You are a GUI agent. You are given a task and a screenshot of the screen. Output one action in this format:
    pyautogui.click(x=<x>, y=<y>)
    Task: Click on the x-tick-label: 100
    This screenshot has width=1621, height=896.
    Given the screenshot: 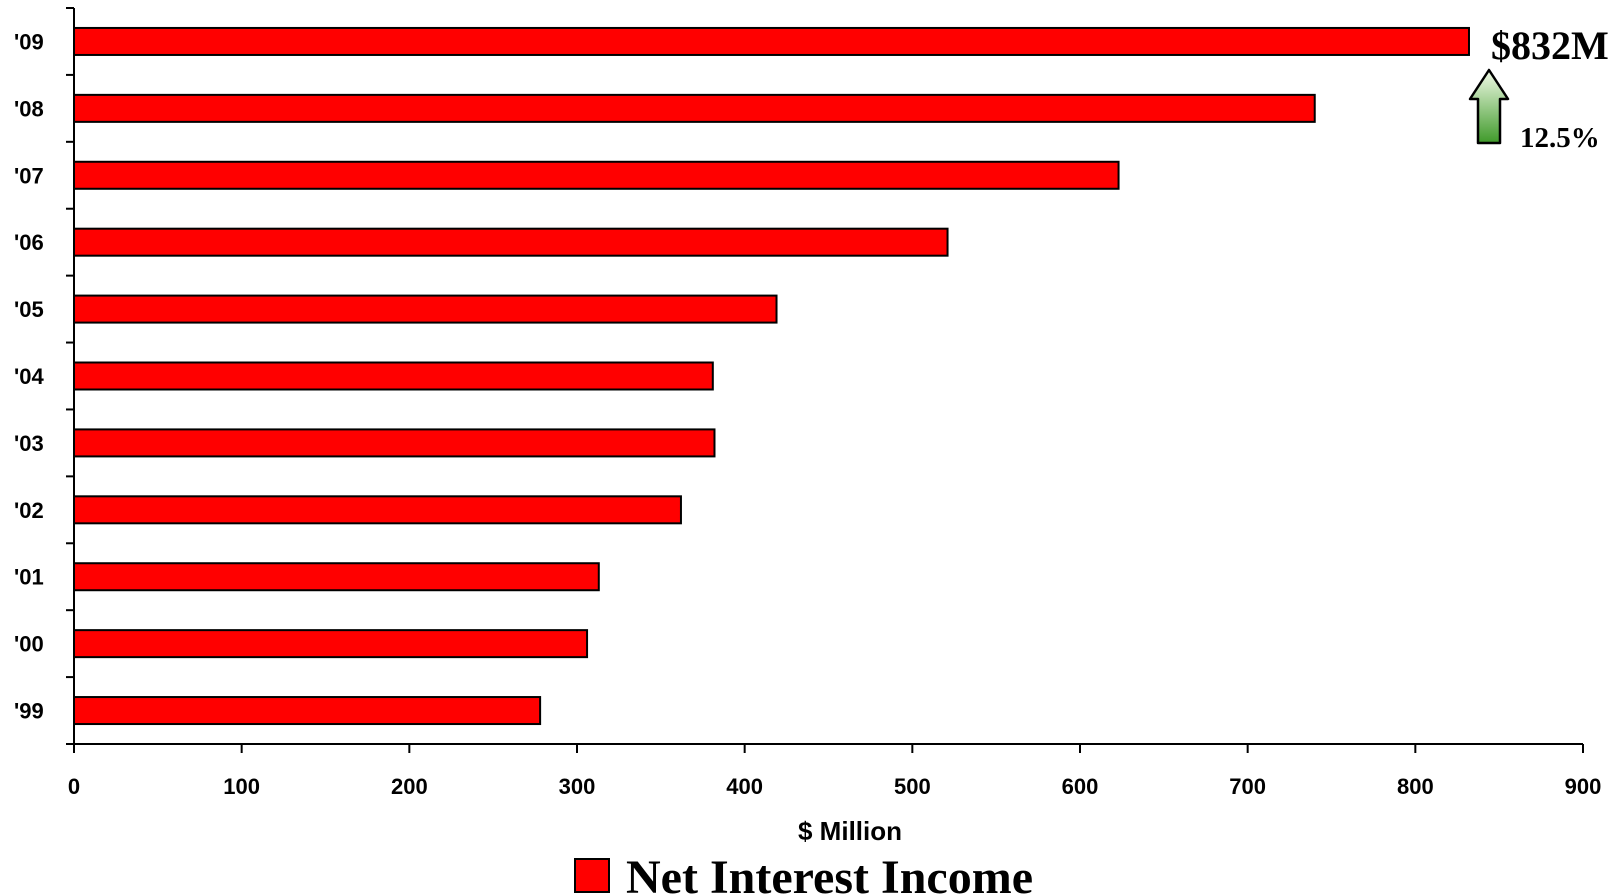 What is the action you would take?
    pyautogui.click(x=241, y=786)
    